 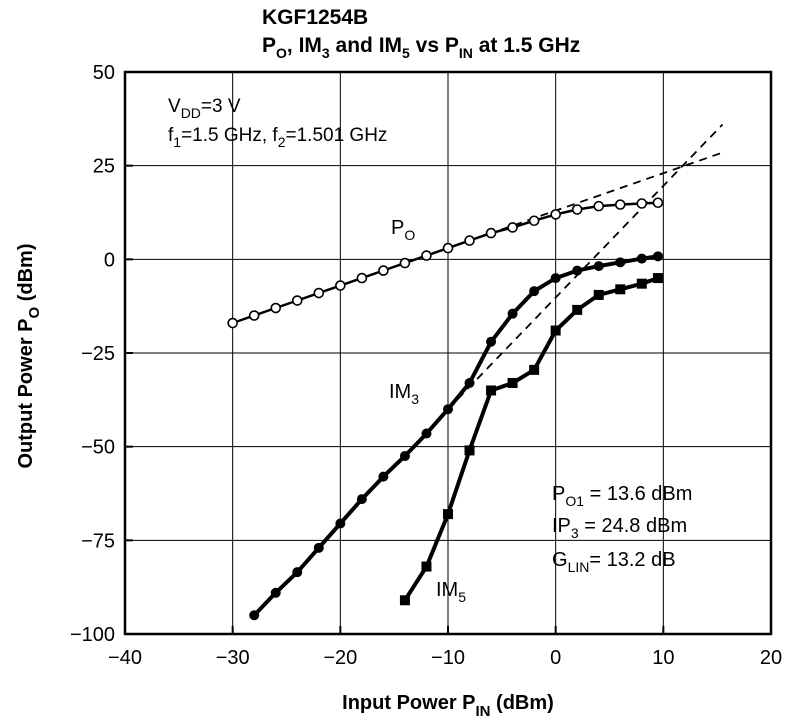 What do you see at coordinates (451, 592) in the screenshot?
I see `series-label-im5: IM5` at bounding box center [451, 592].